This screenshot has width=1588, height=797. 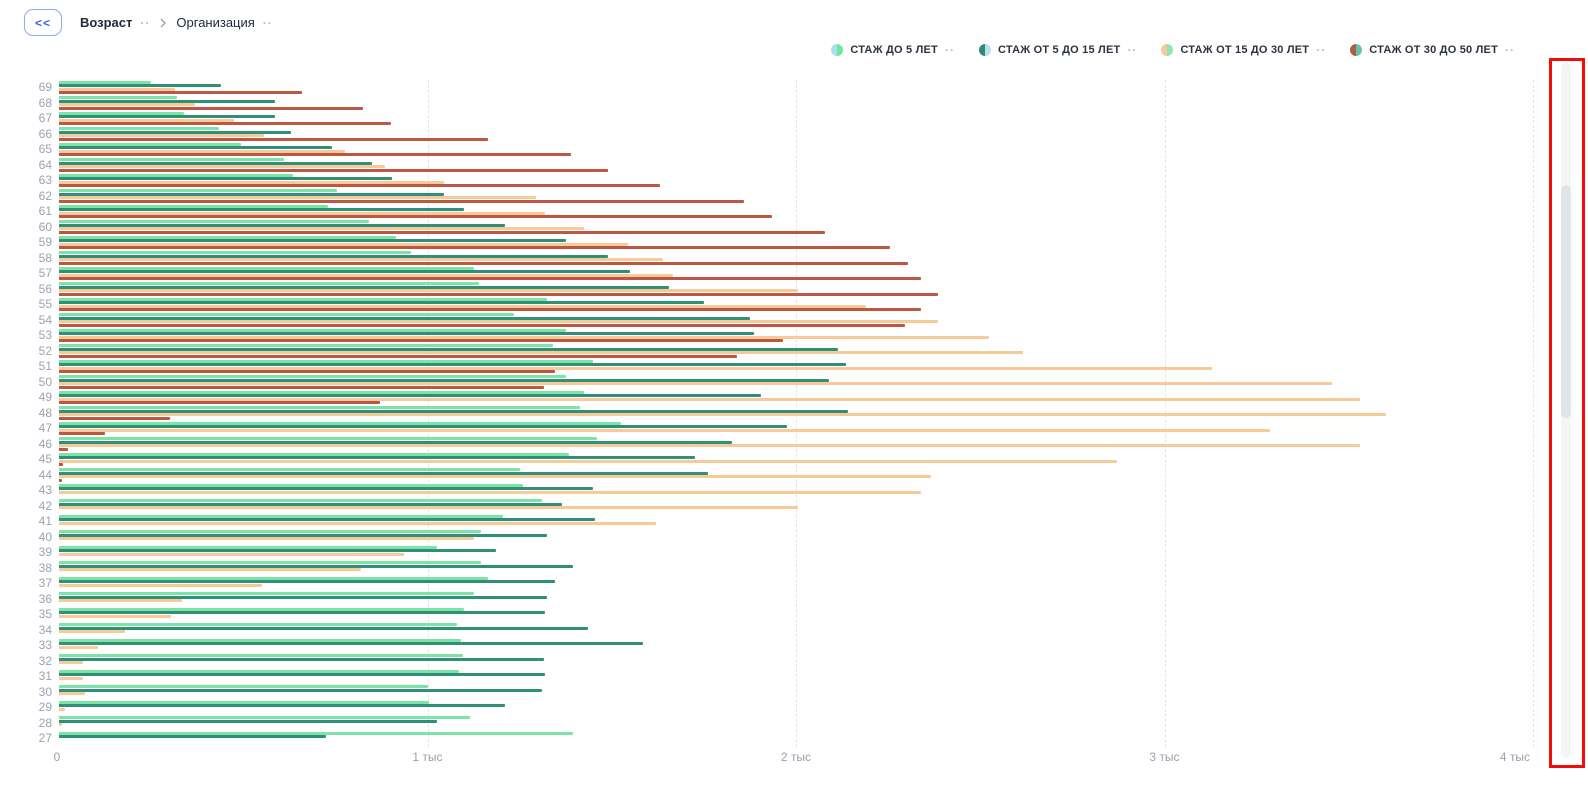 I want to click on bar-стаж-от-5-до-15-лет-age-63, so click(x=226, y=179).